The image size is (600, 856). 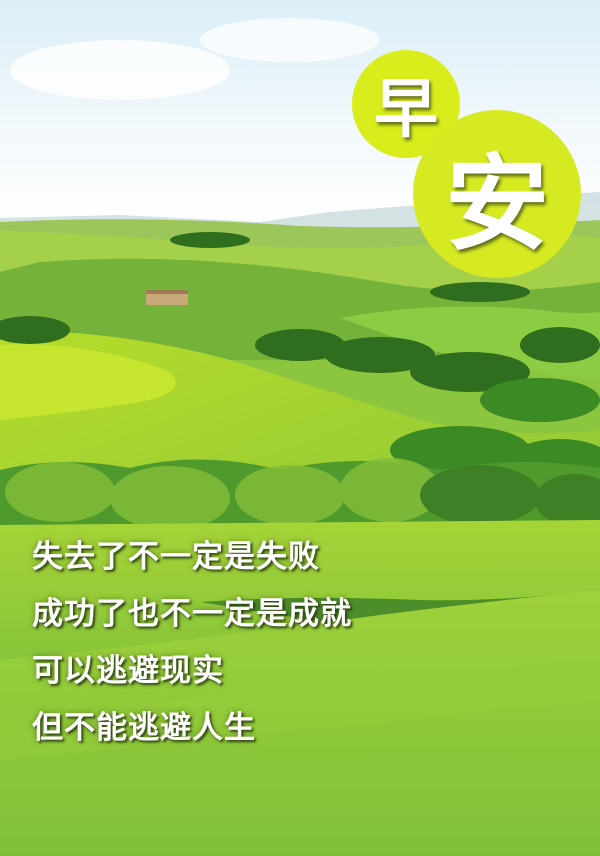 What do you see at coordinates (176, 557) in the screenshot?
I see `poem-line-1: 失去了不一定是失败` at bounding box center [176, 557].